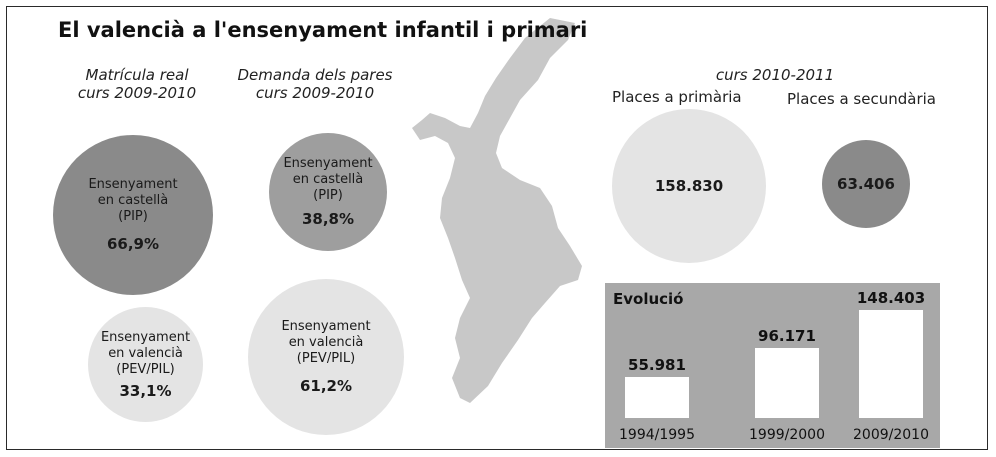  What do you see at coordinates (787, 336) in the screenshot?
I see `evolucio-bar-value: 96.171` at bounding box center [787, 336].